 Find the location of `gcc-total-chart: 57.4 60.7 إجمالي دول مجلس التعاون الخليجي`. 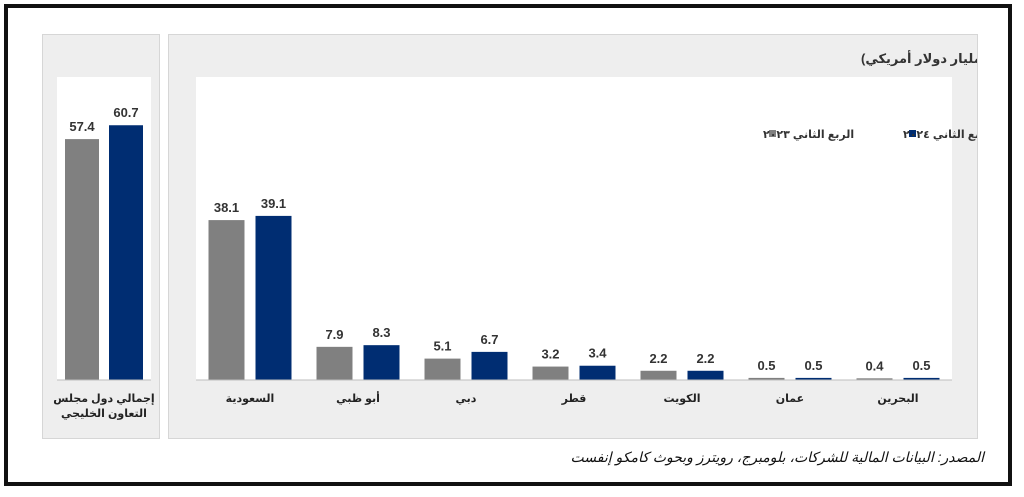

gcc-total-chart: 57.4 60.7 إجمالي دول مجلس التعاون الخليجي is located at coordinates (104, 248).